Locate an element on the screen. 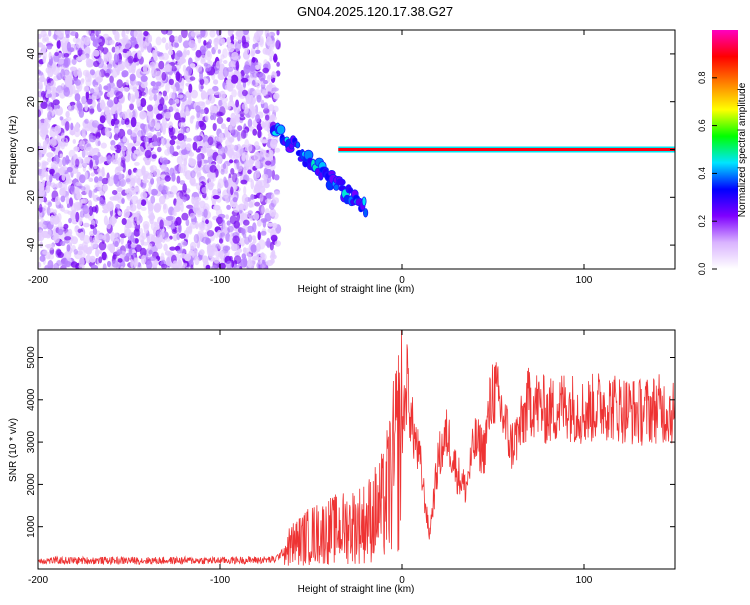 The image size is (750, 605). y-tick-label: -20 is located at coordinates (31, 197).